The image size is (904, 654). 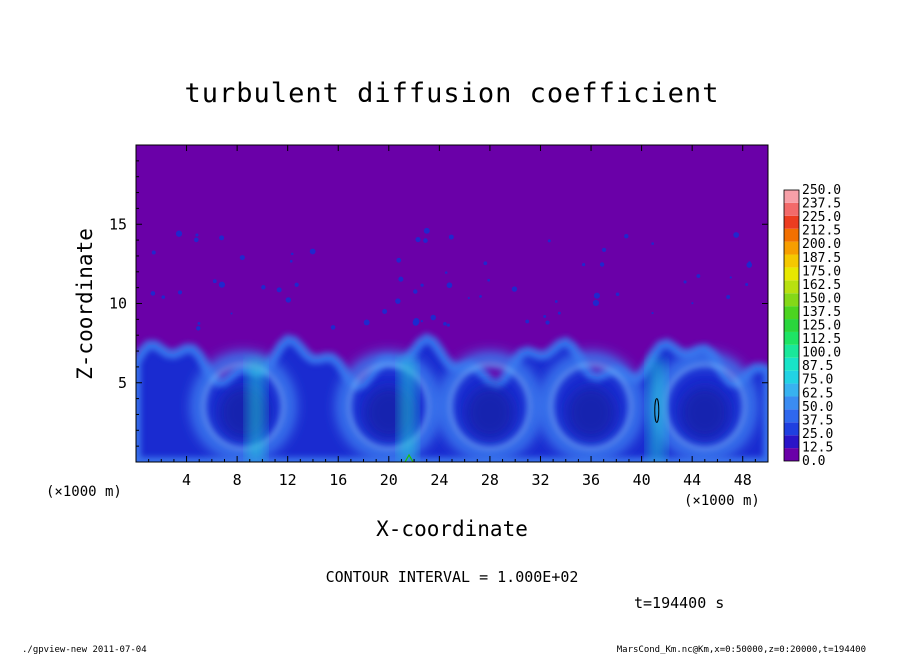 I want to click on chart-title: turbulent diffusion coefficient, so click(x=452, y=93).